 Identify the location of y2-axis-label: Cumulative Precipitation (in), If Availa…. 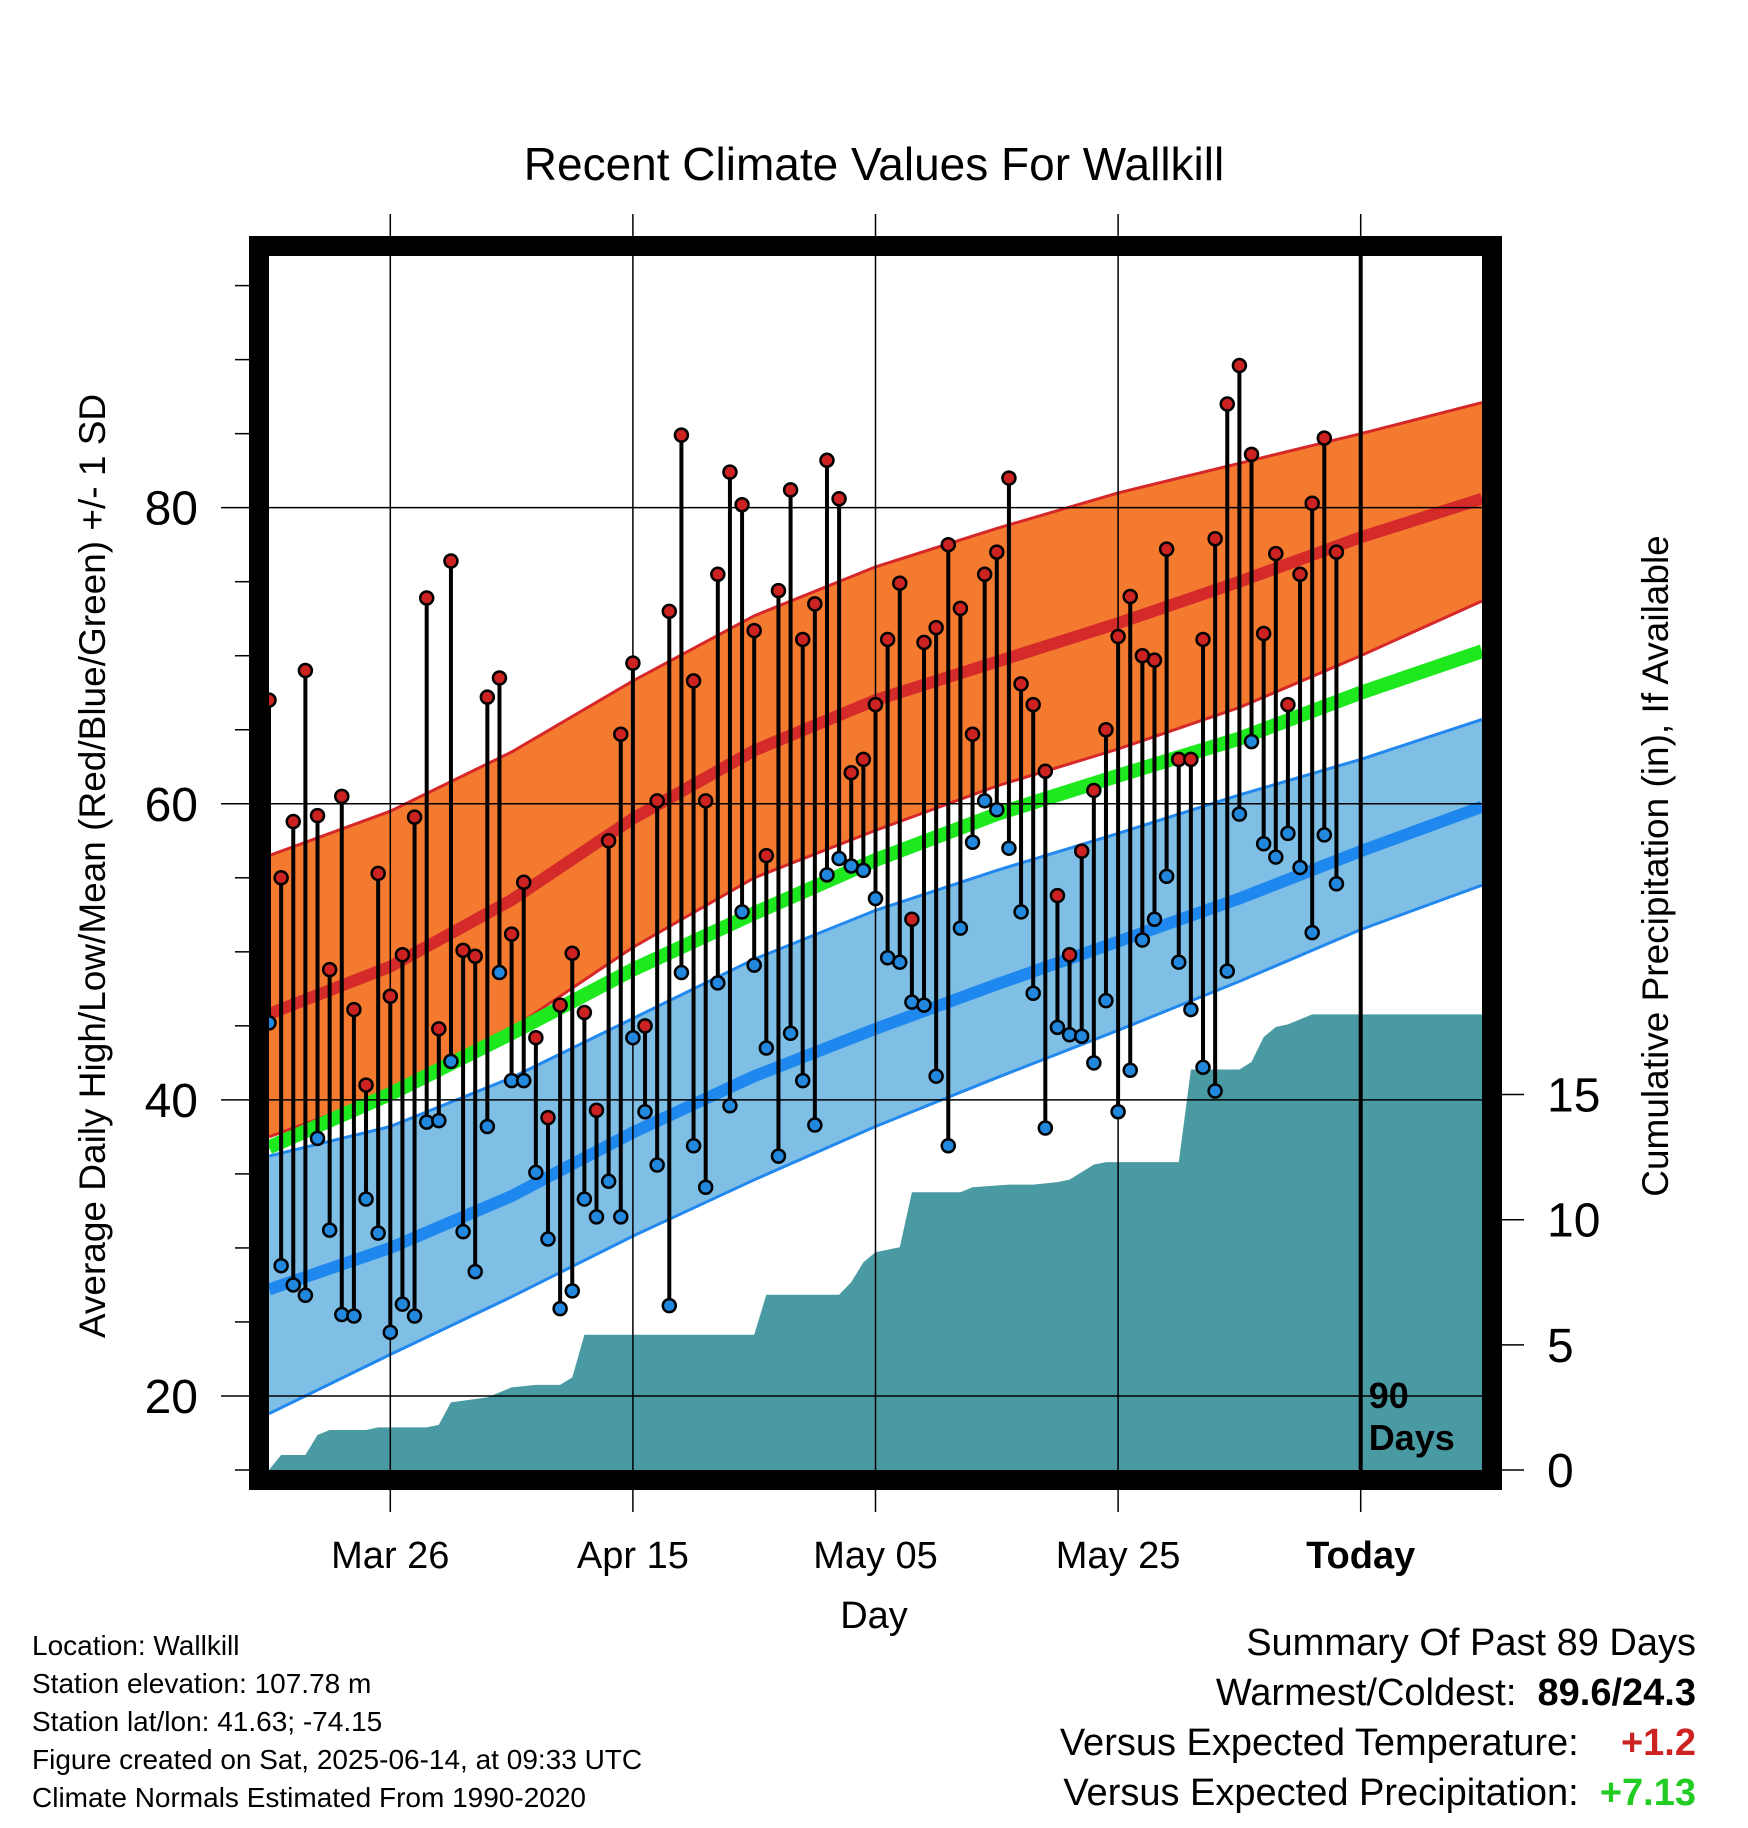
(1655, 866).